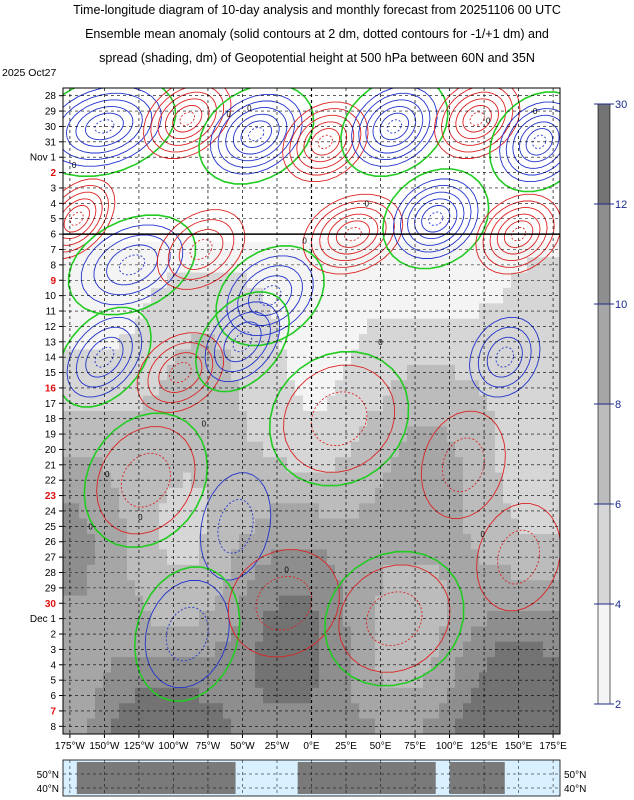 Image resolution: width=634 pixels, height=800 pixels. What do you see at coordinates (51, 527) in the screenshot?
I see `y-tick-label: 25` at bounding box center [51, 527].